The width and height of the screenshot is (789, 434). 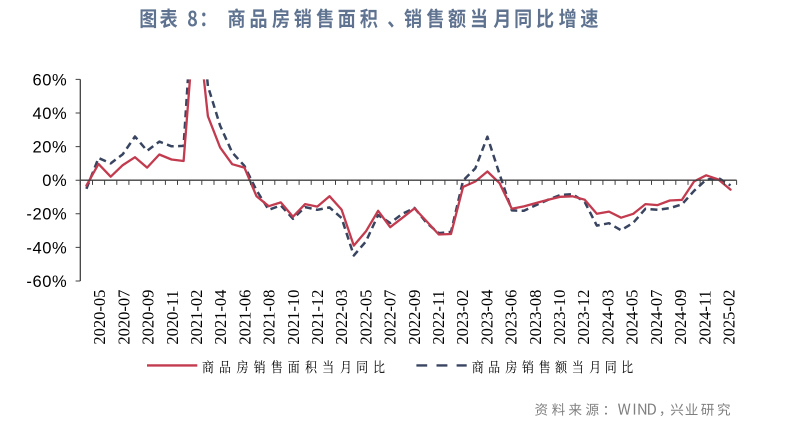 I want to click on svg-text: 0%, so click(x=54, y=181).